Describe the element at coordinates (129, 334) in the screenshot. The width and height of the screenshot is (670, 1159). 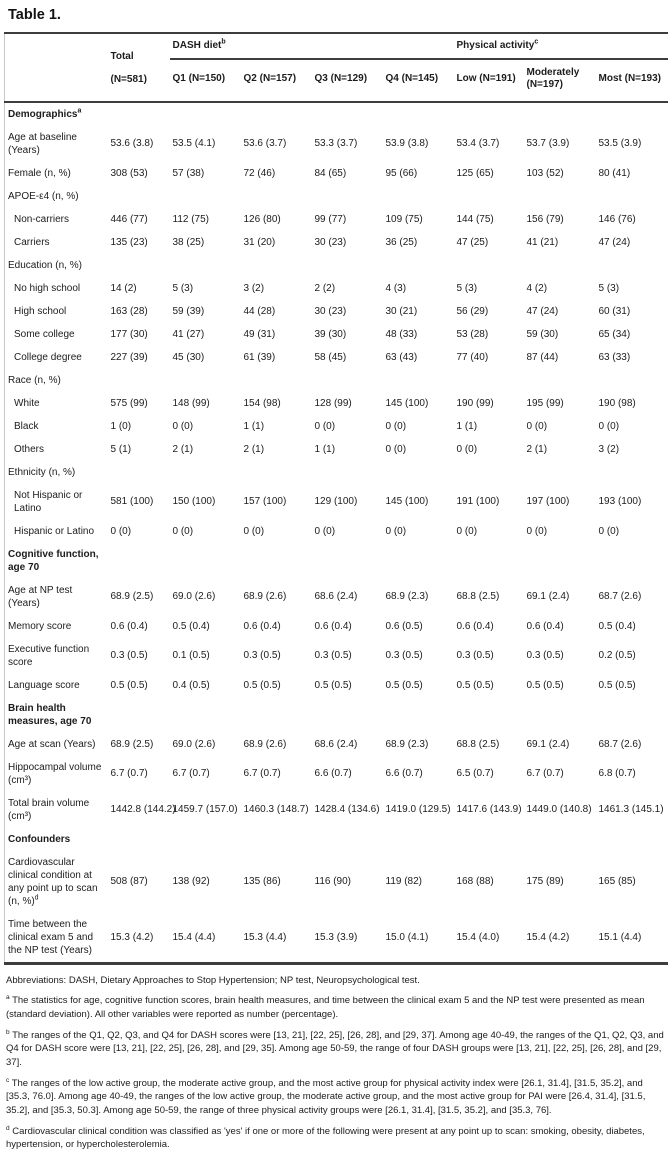
I see `cell-value: 177 (30)` at that location.